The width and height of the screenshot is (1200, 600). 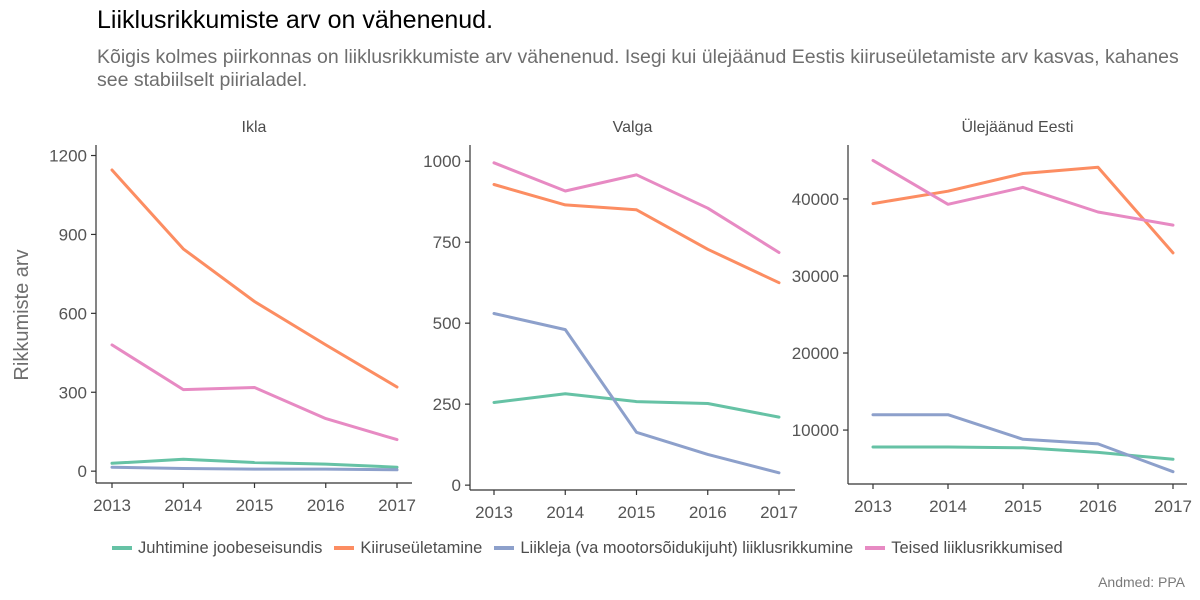 I want to click on y-tick-label: 750, so click(x=447, y=242).